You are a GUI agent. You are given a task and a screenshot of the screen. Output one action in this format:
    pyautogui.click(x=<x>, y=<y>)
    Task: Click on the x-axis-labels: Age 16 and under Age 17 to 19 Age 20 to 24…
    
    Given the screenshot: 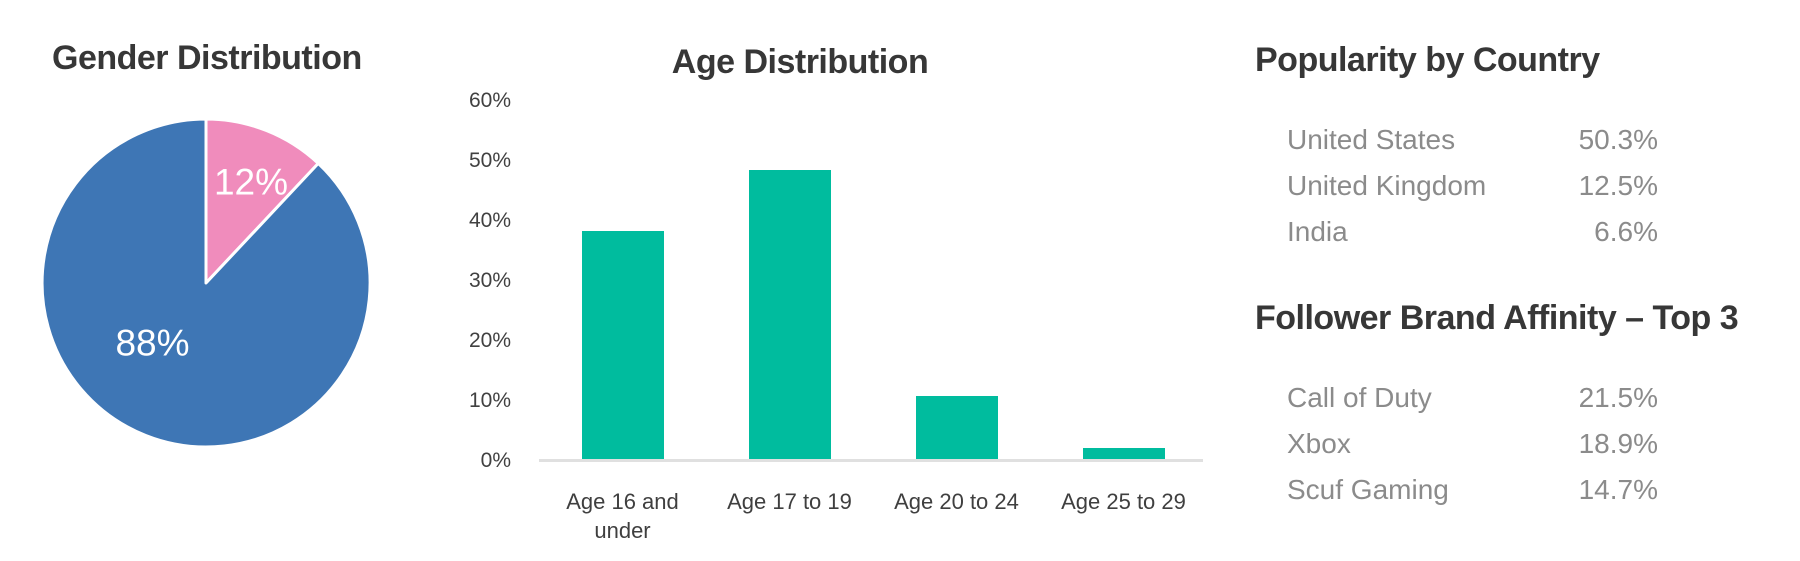 What is the action you would take?
    pyautogui.click(x=873, y=519)
    